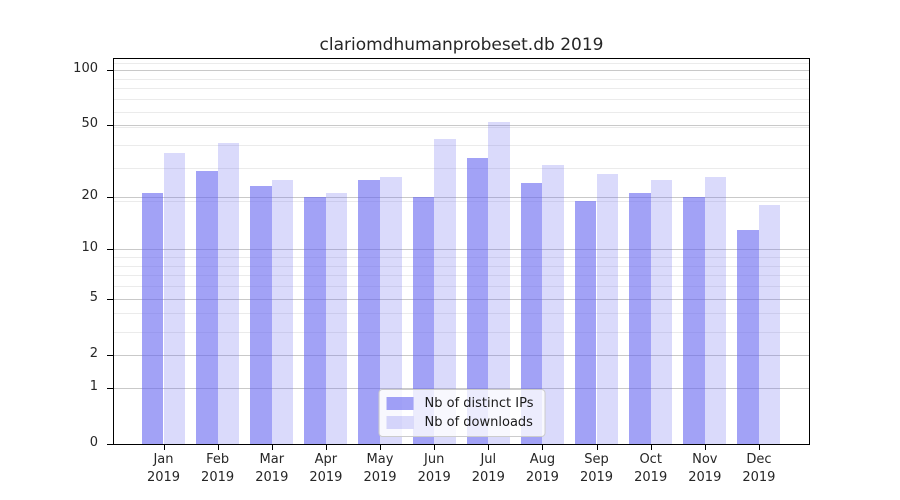 The height and width of the screenshot is (500, 900). What do you see at coordinates (207, 307) in the screenshot?
I see `bar-distinct-ips-feb` at bounding box center [207, 307].